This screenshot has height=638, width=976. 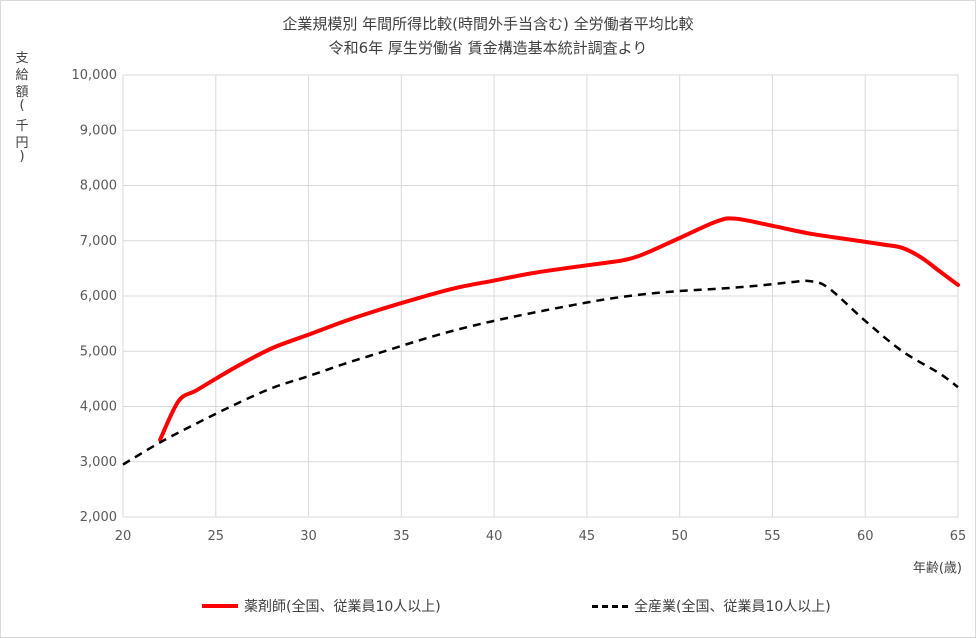 What do you see at coordinates (732, 607) in the screenshot?
I see `legend-label-all-industries: 全産業(全国、従業員10人以上)` at bounding box center [732, 607].